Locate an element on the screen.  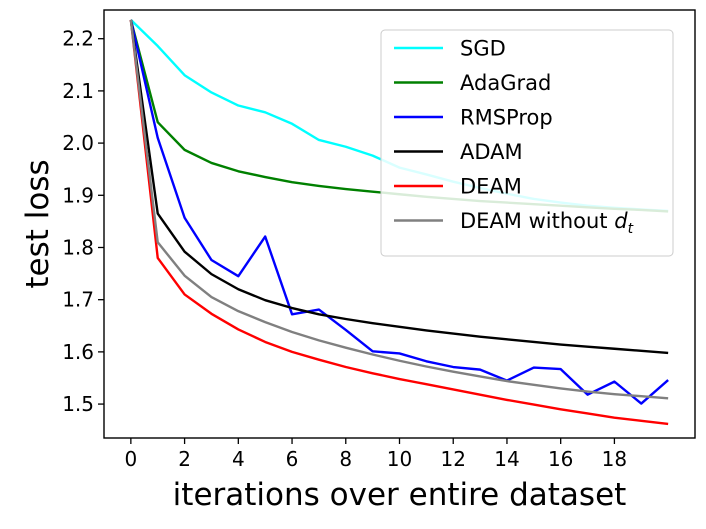
legend-label-text: ADAM is located at coordinates (491, 152).